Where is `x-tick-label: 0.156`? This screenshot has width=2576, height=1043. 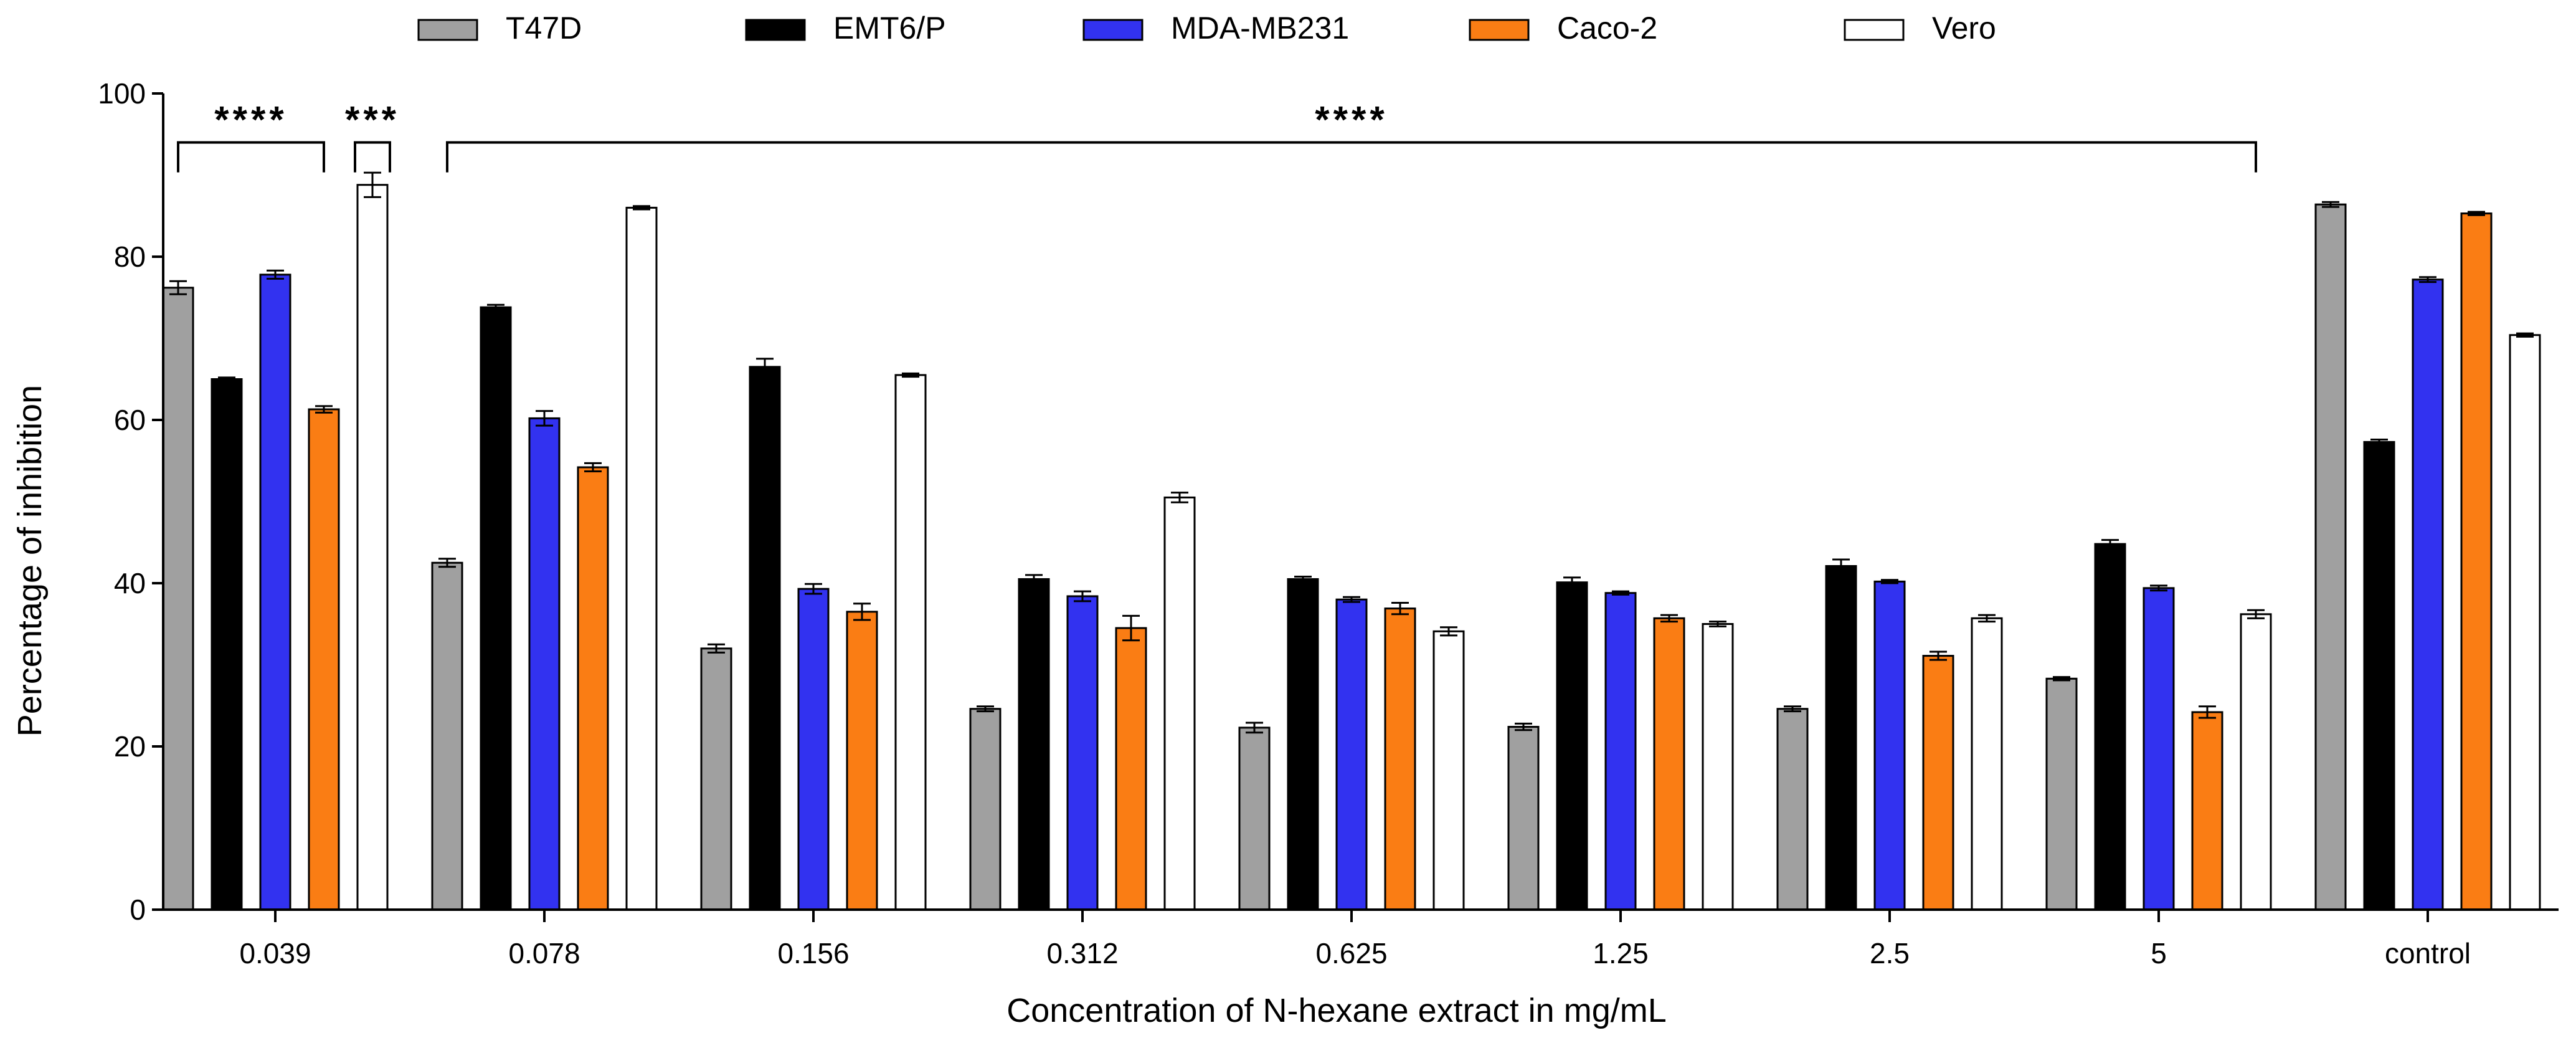 x-tick-label: 0.156 is located at coordinates (813, 953).